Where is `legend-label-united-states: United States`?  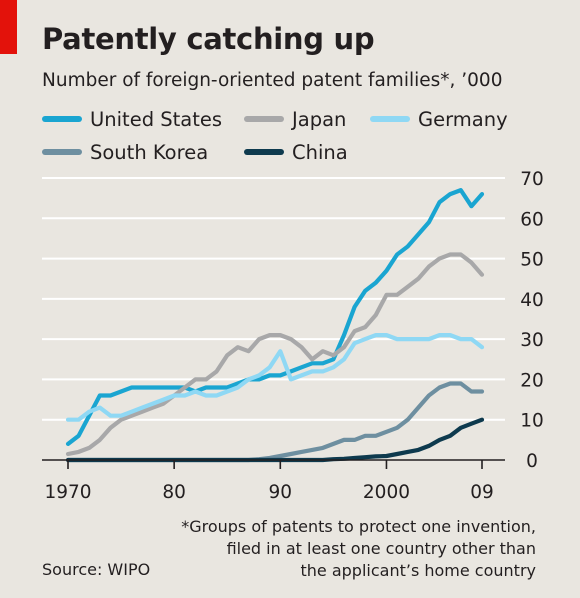
legend-label-united-states: United States is located at coordinates (156, 119).